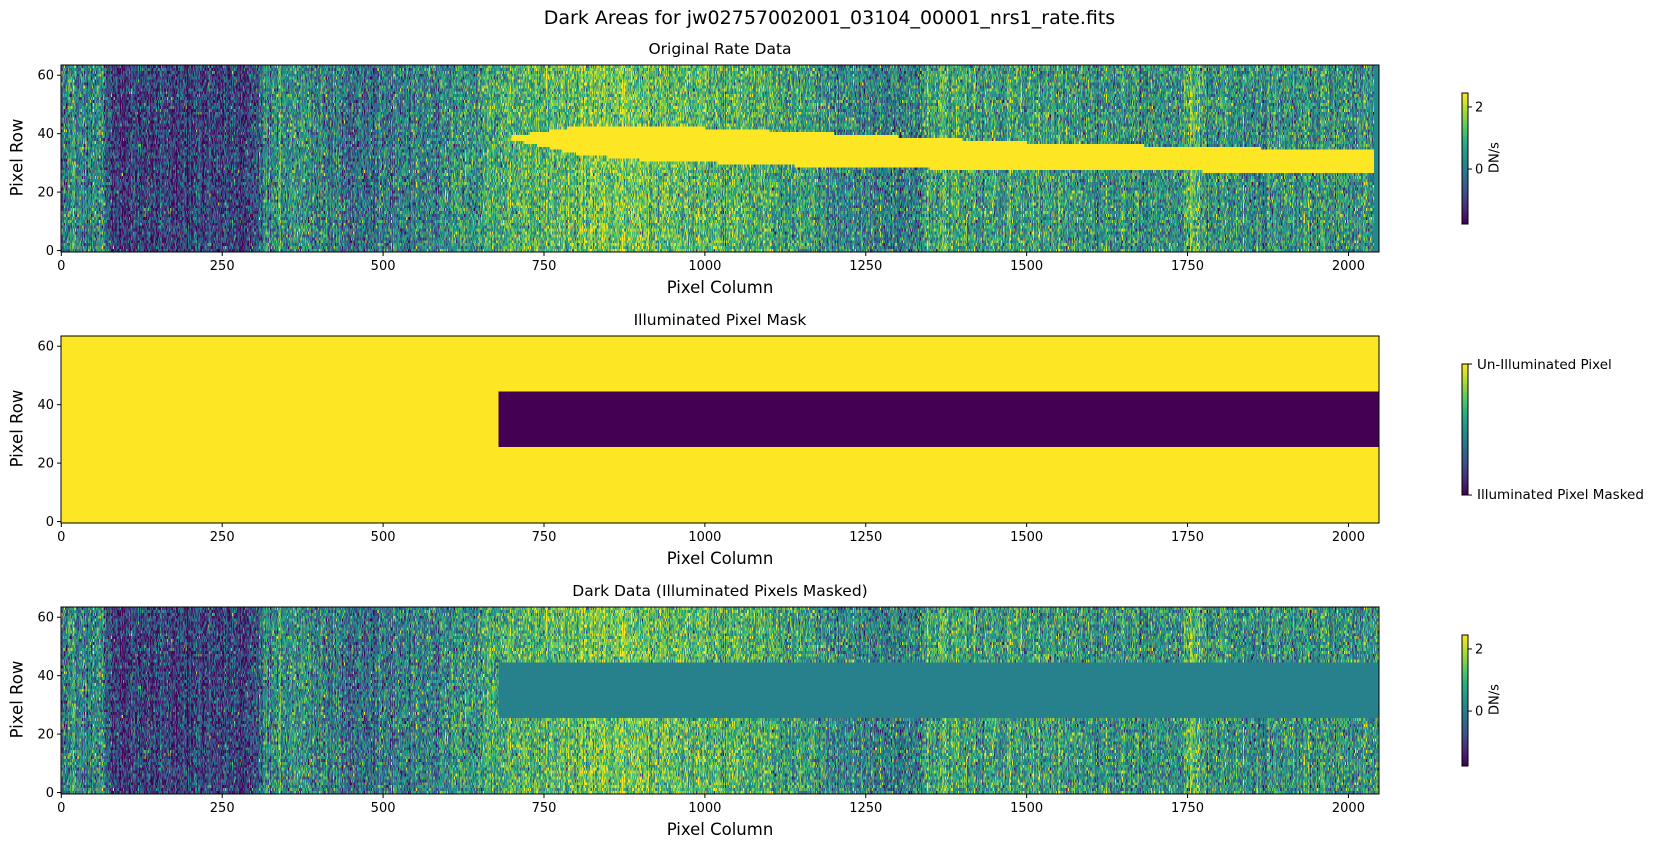  I want to click on panel2-colorbar, so click(1466, 429).